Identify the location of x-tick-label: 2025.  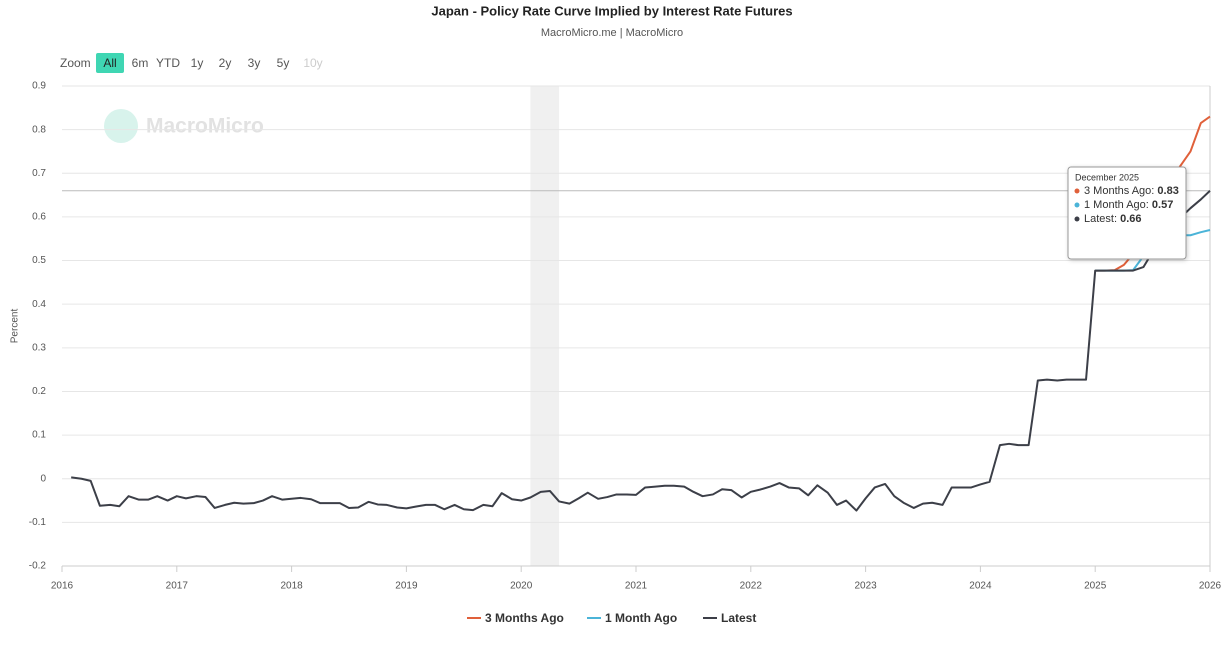
(1095, 586).